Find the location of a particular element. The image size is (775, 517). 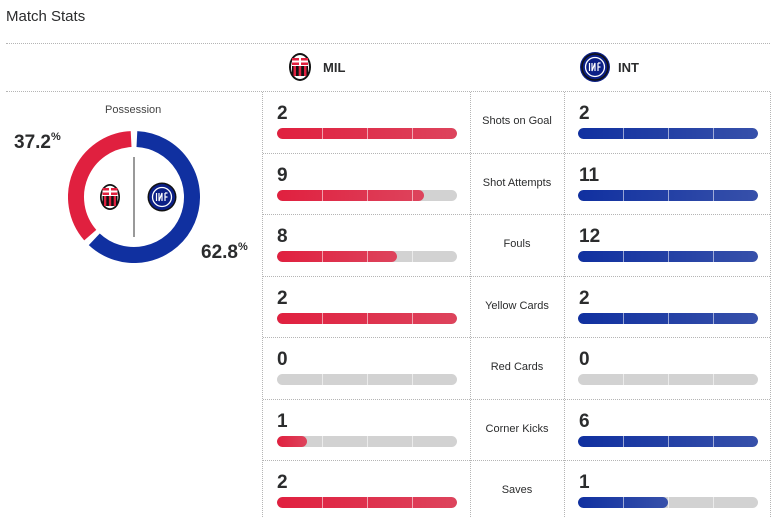

home-team-header: MIL is located at coordinates (315, 67).